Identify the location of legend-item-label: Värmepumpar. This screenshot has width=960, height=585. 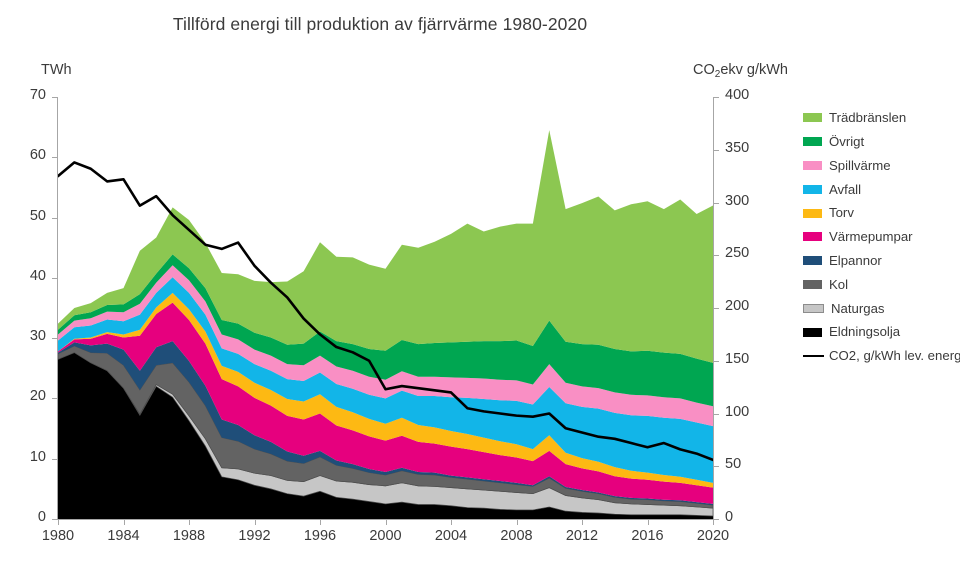
(871, 237).